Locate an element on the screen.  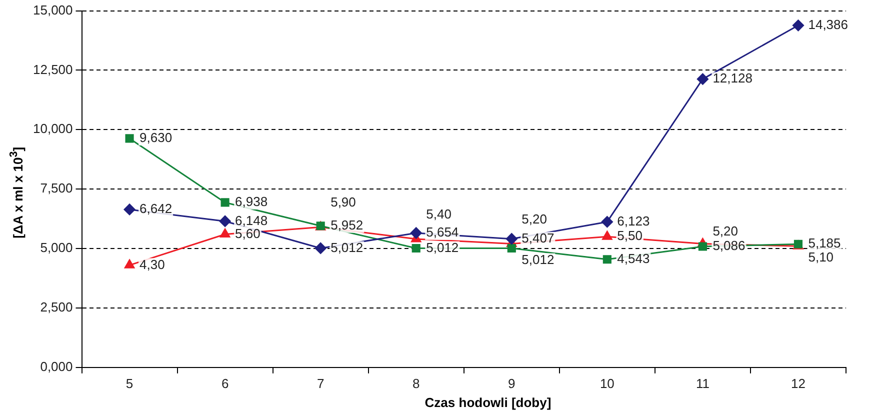
data-label: 5,952 is located at coordinates (347, 224).